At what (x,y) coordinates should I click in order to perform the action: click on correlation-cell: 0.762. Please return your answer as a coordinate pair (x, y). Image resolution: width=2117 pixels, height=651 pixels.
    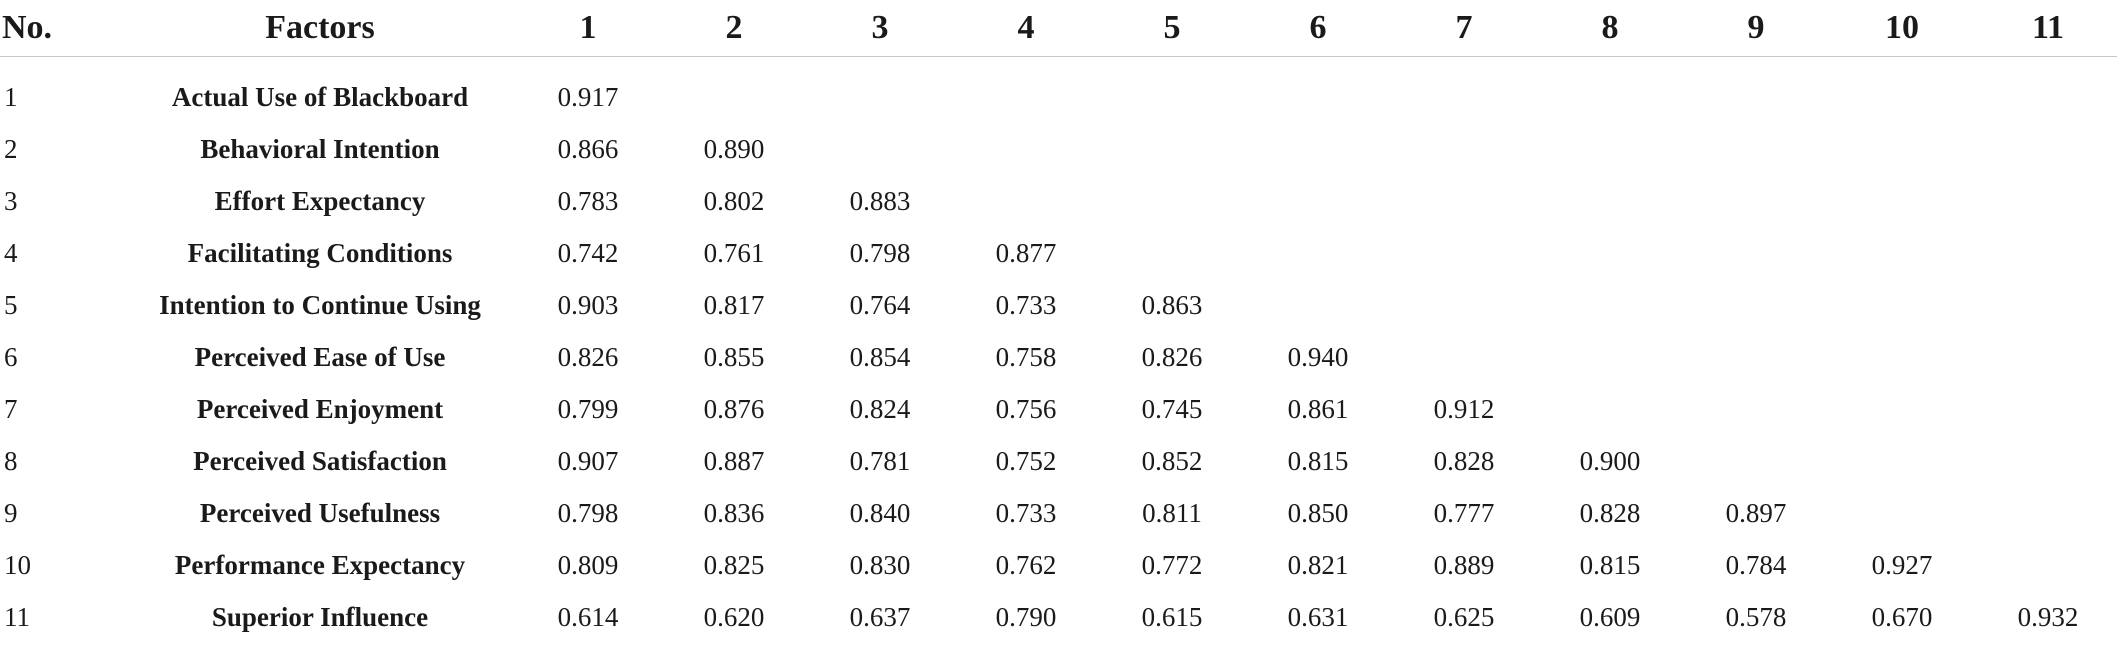
    Looking at the image, I should click on (1026, 564).